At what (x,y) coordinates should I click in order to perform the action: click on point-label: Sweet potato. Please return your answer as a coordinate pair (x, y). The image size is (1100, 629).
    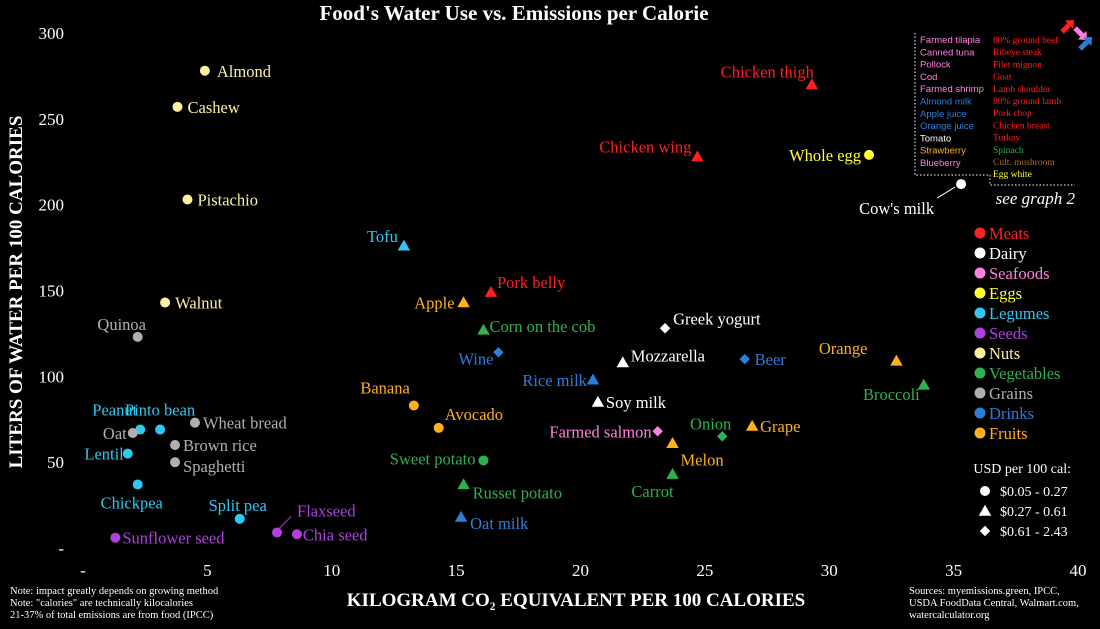
    Looking at the image, I should click on (433, 458).